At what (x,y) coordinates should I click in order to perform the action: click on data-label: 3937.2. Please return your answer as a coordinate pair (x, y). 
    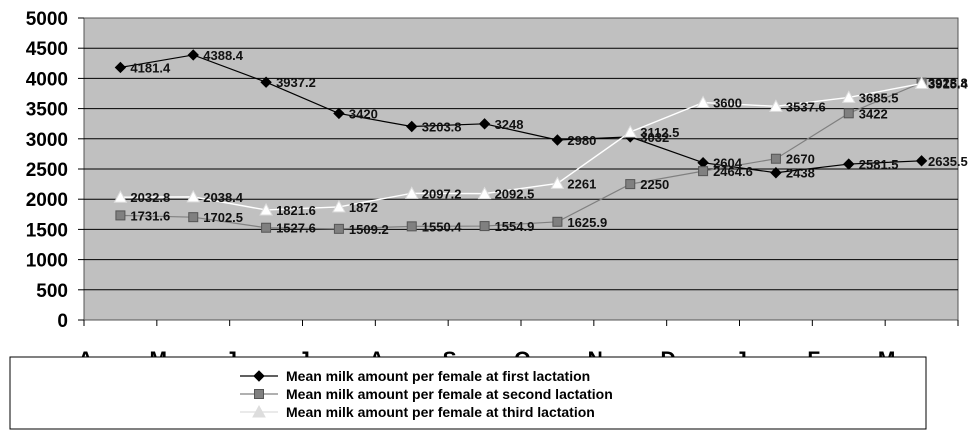
    Looking at the image, I should click on (296, 82).